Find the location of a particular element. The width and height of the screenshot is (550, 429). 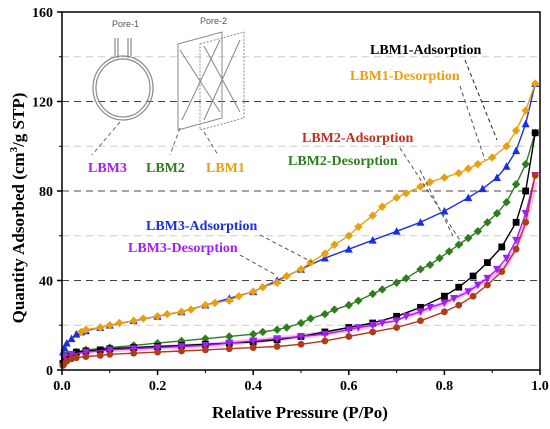

label-lbm3-desorption: LBM3-Desorption is located at coordinates (183, 248).